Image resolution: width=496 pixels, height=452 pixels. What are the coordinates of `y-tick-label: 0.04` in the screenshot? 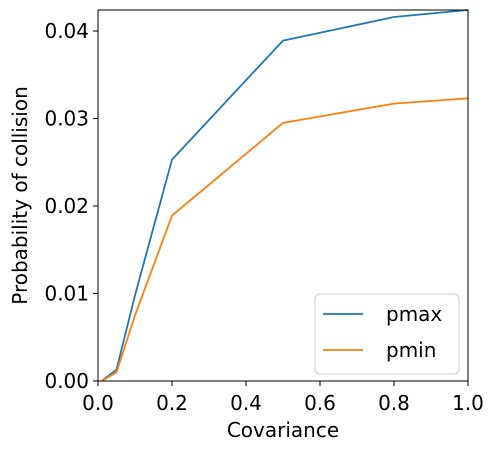 It's located at (66, 31).